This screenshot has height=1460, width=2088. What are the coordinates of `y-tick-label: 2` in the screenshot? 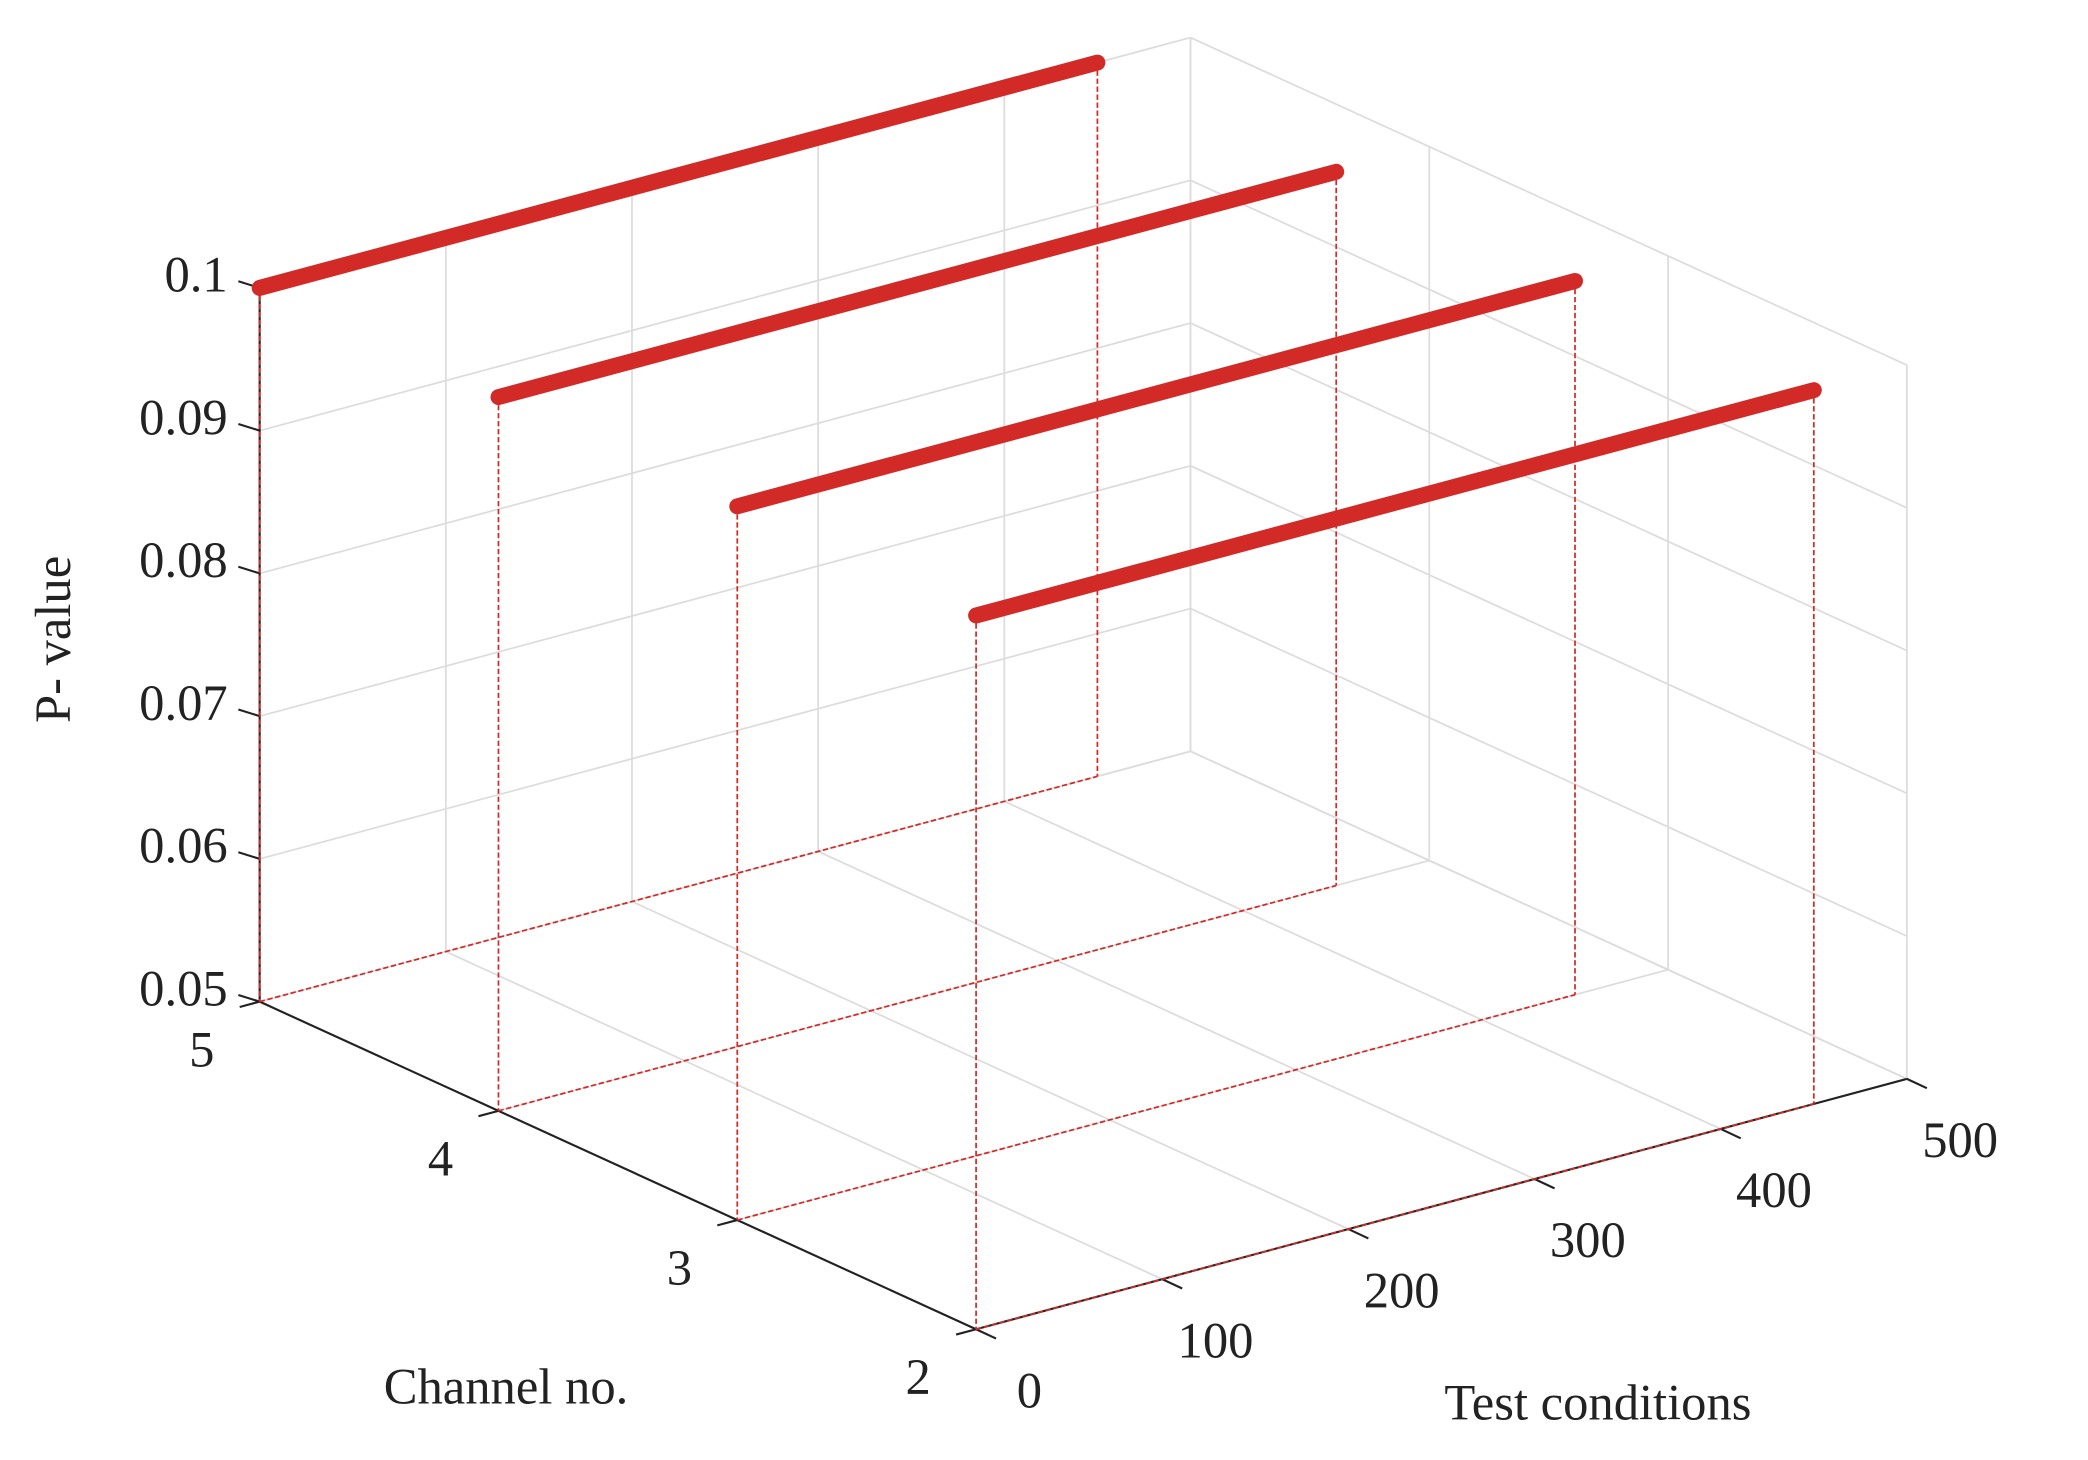 It's located at (918, 1377).